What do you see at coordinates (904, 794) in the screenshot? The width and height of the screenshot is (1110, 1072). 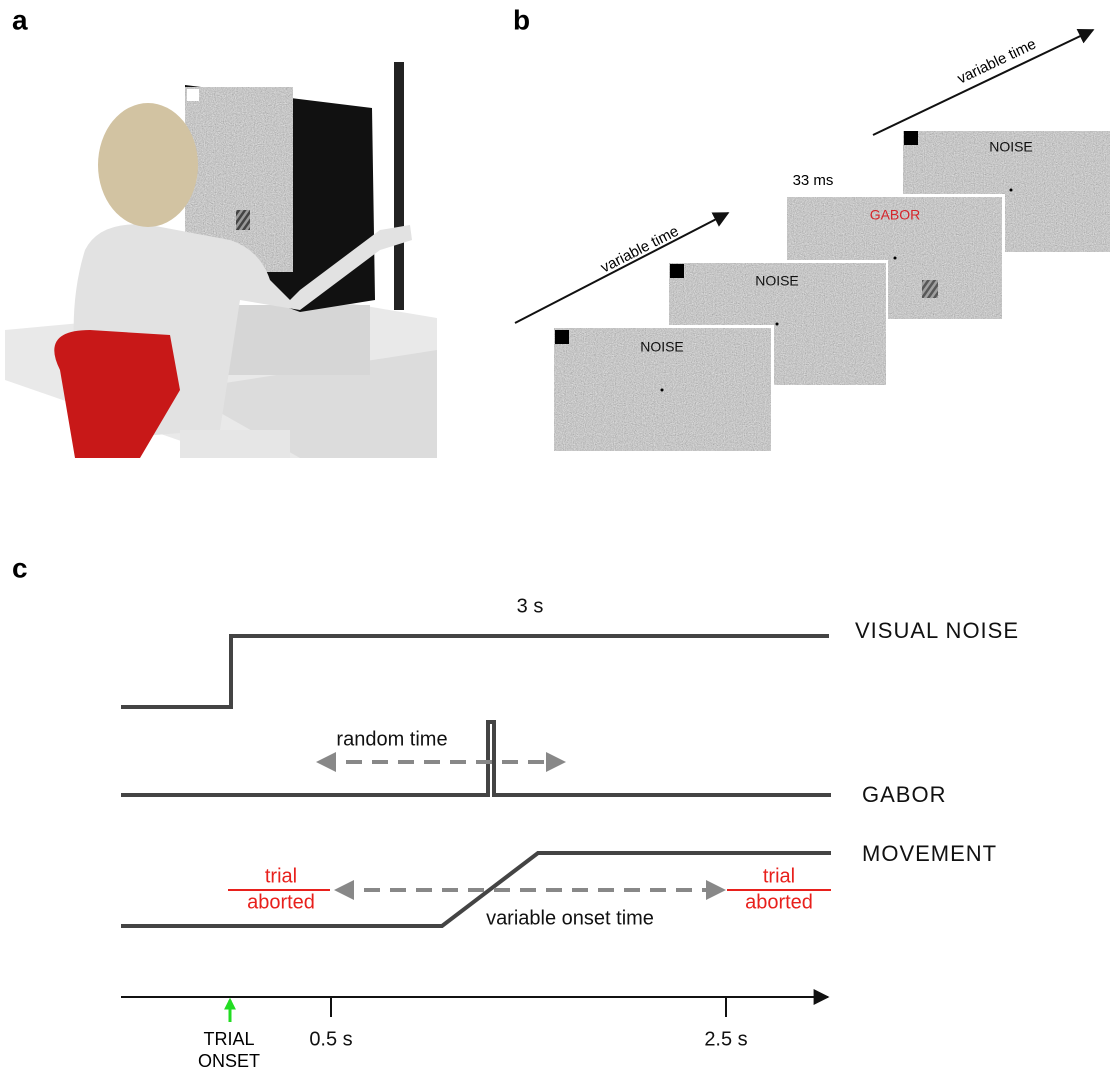 I see `row-label: GABOR` at bounding box center [904, 794].